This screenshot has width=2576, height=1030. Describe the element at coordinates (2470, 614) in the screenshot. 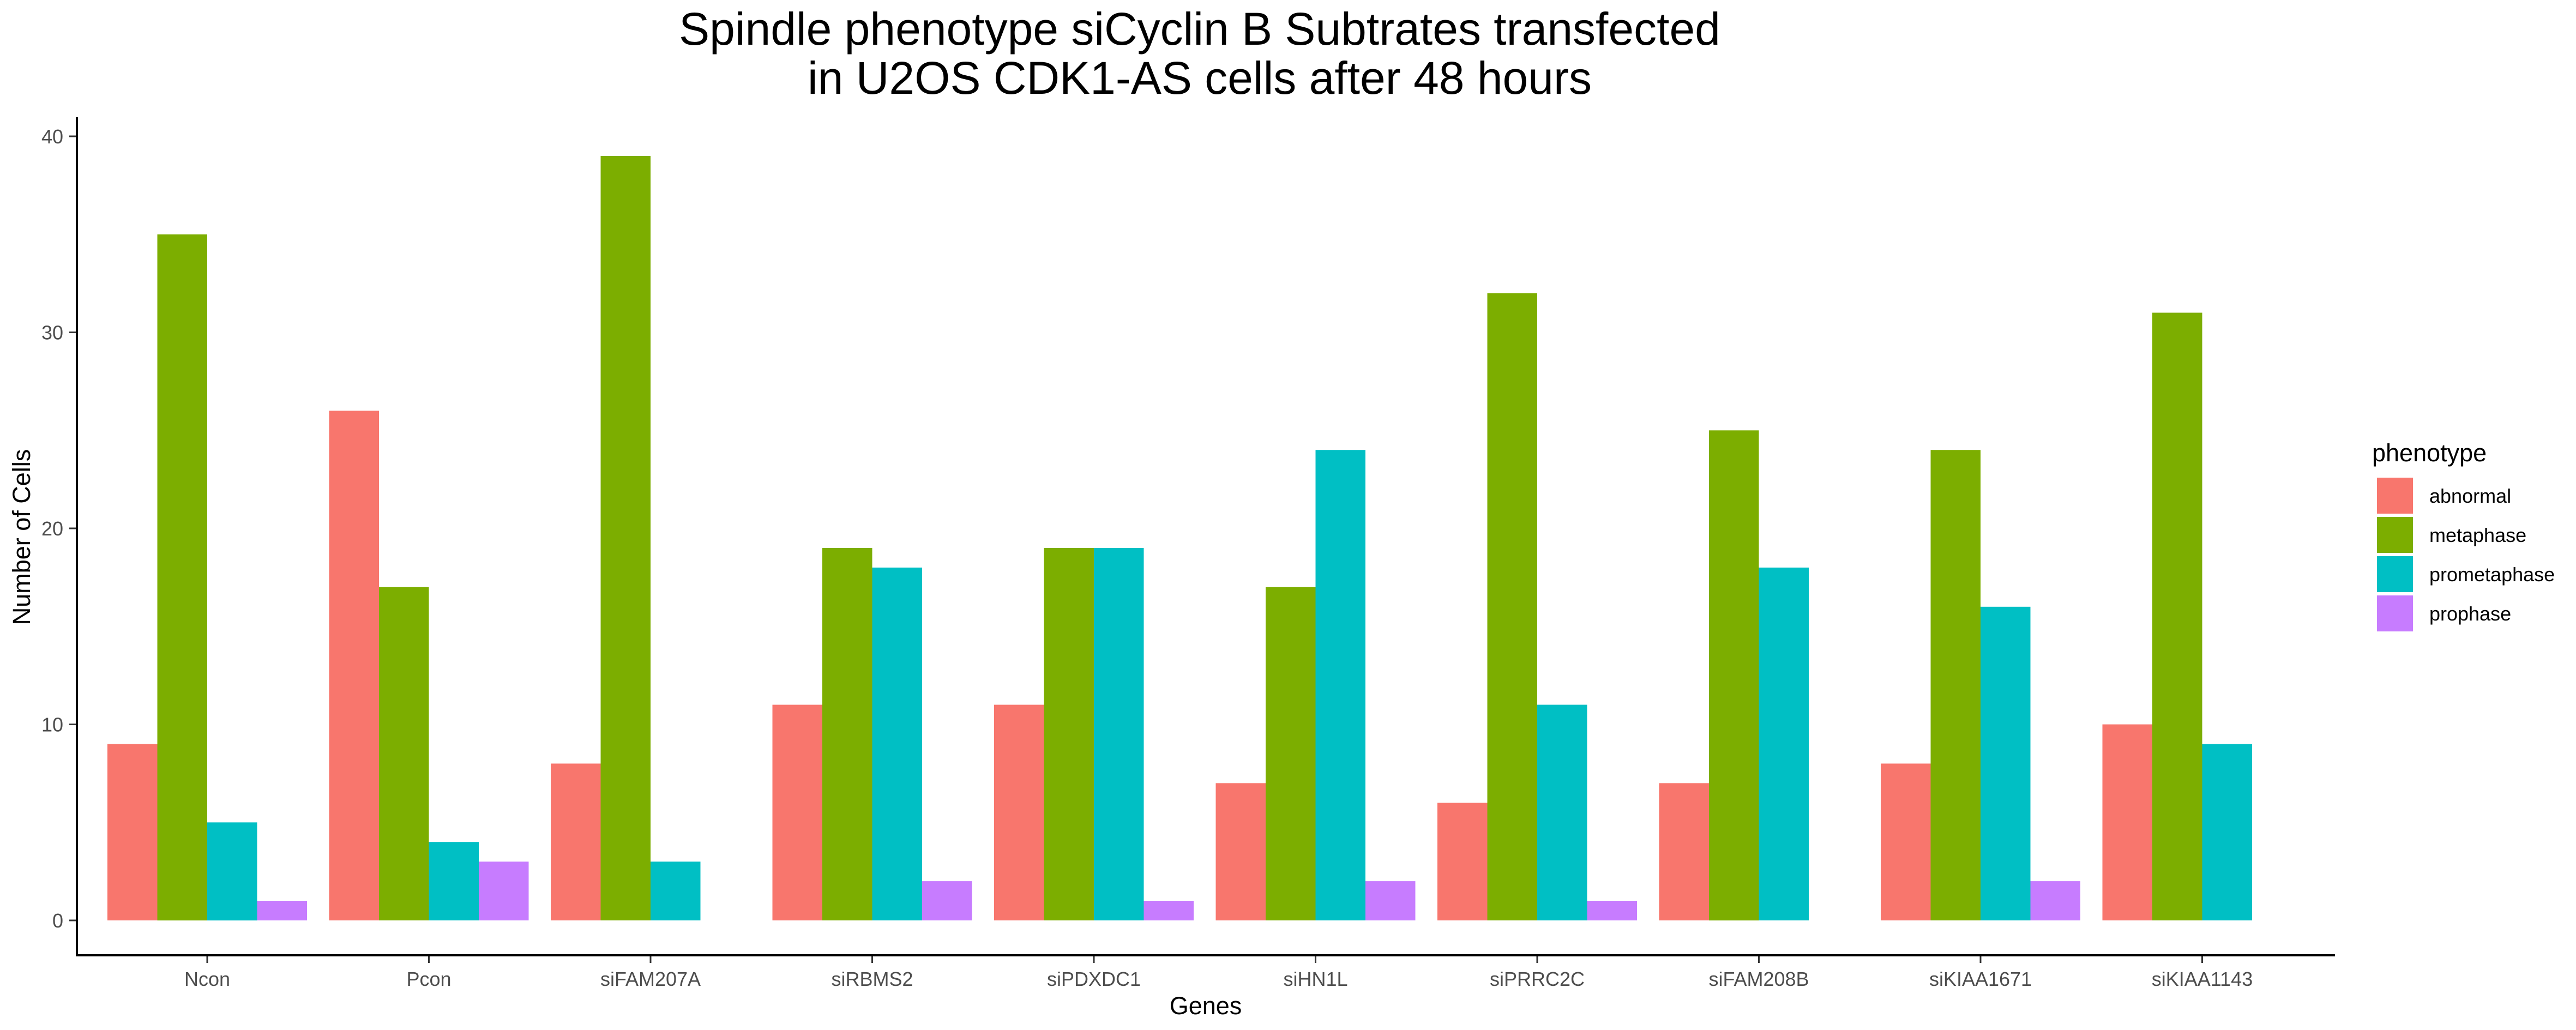

I see `legend-label-prophase: prophase` at that location.